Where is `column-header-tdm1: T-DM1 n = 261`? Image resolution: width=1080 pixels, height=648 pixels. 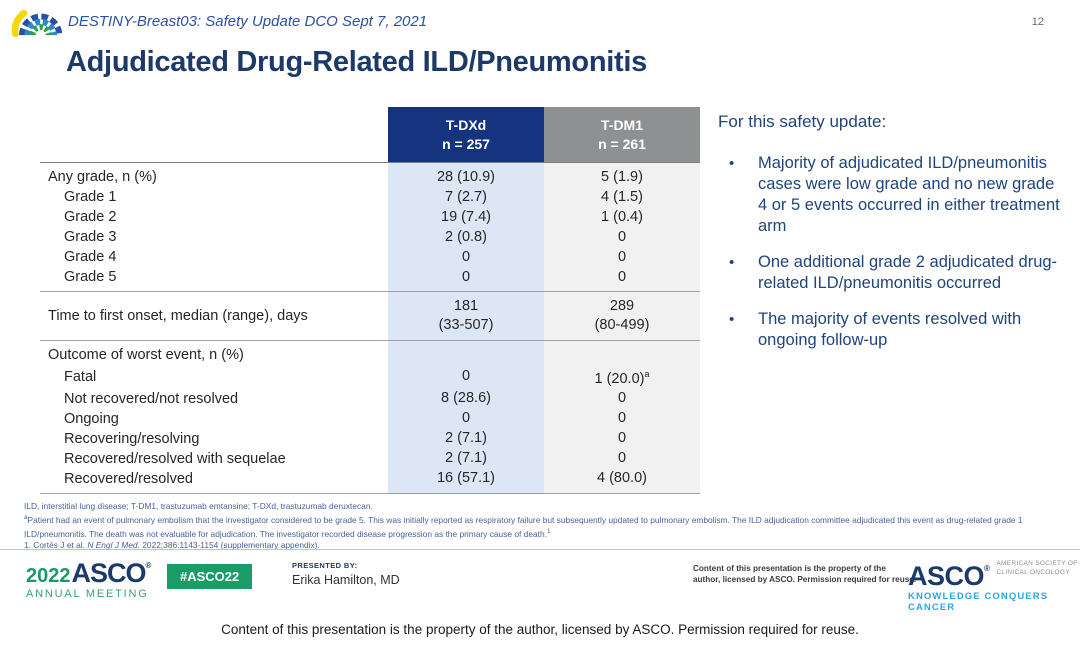 column-header-tdm1: T-DM1 n = 261 is located at coordinates (622, 134).